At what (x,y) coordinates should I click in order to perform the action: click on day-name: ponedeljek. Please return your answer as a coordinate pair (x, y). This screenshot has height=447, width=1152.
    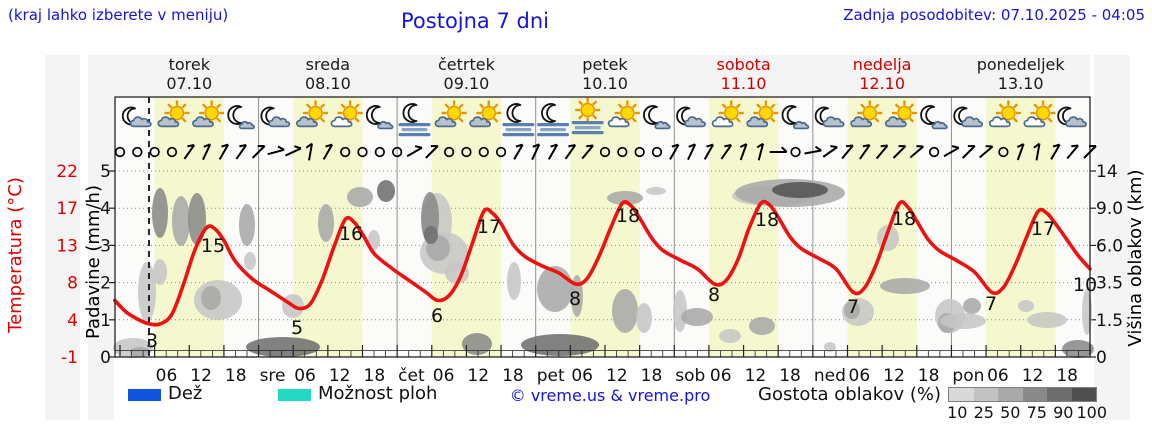
    Looking at the image, I should click on (1020, 64).